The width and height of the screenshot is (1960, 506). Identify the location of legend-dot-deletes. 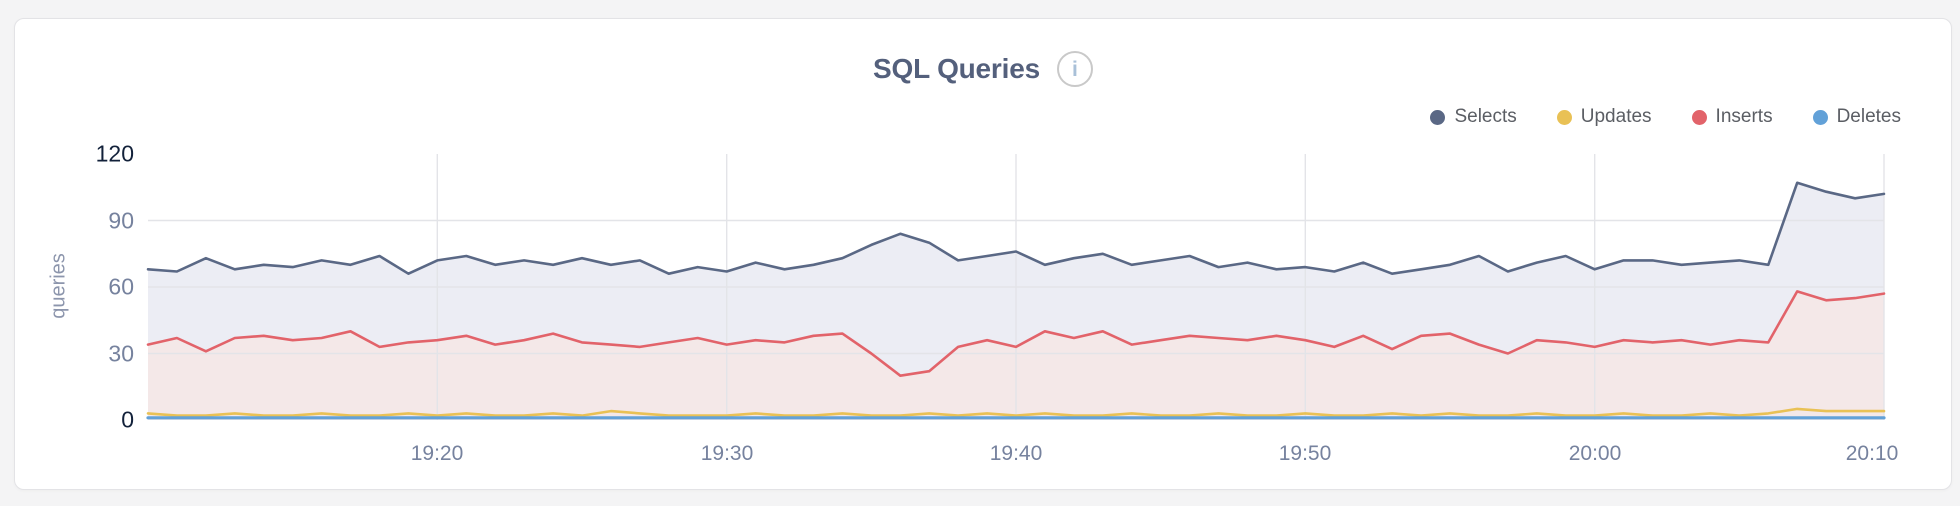
(1820, 117).